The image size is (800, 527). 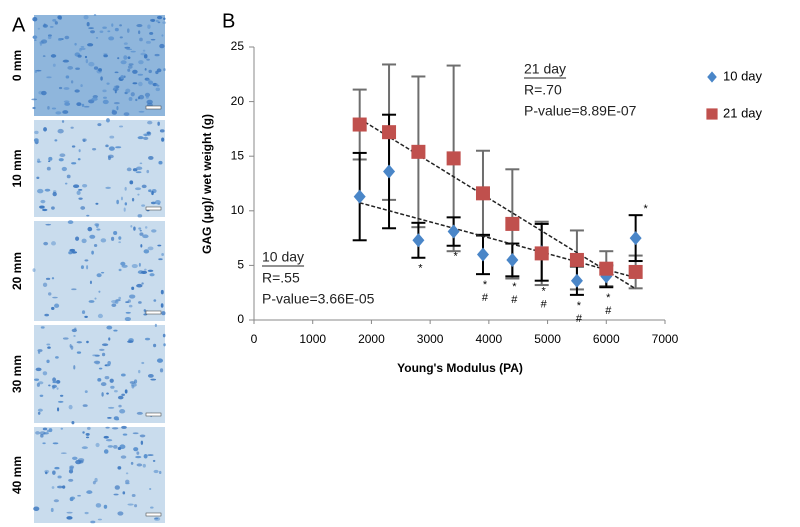 I want to click on x-tick-label: 3000, so click(x=430, y=339).